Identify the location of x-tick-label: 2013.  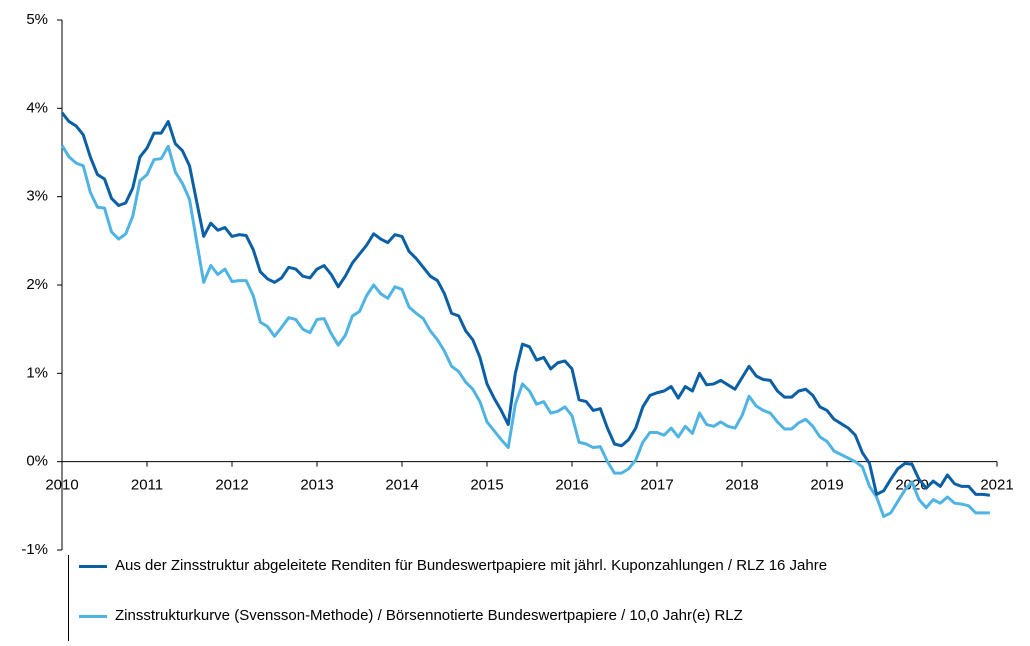
(316, 485).